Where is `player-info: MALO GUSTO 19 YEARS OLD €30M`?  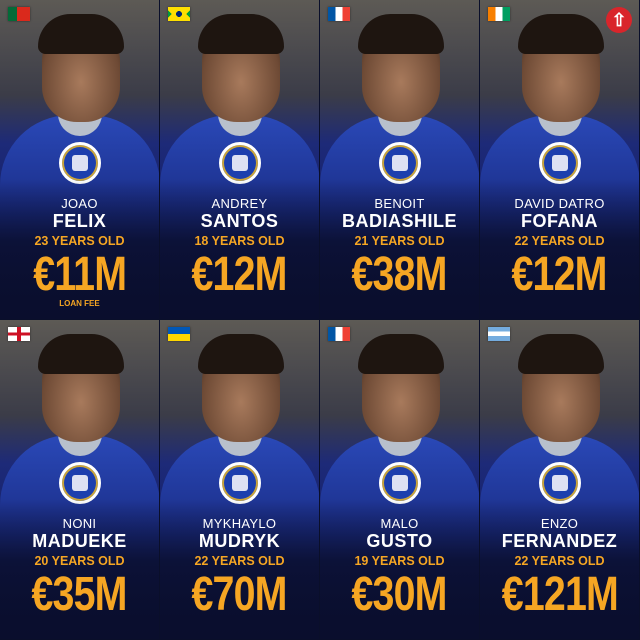 player-info: MALO GUSTO 19 YEARS OLD €30M is located at coordinates (399, 568).